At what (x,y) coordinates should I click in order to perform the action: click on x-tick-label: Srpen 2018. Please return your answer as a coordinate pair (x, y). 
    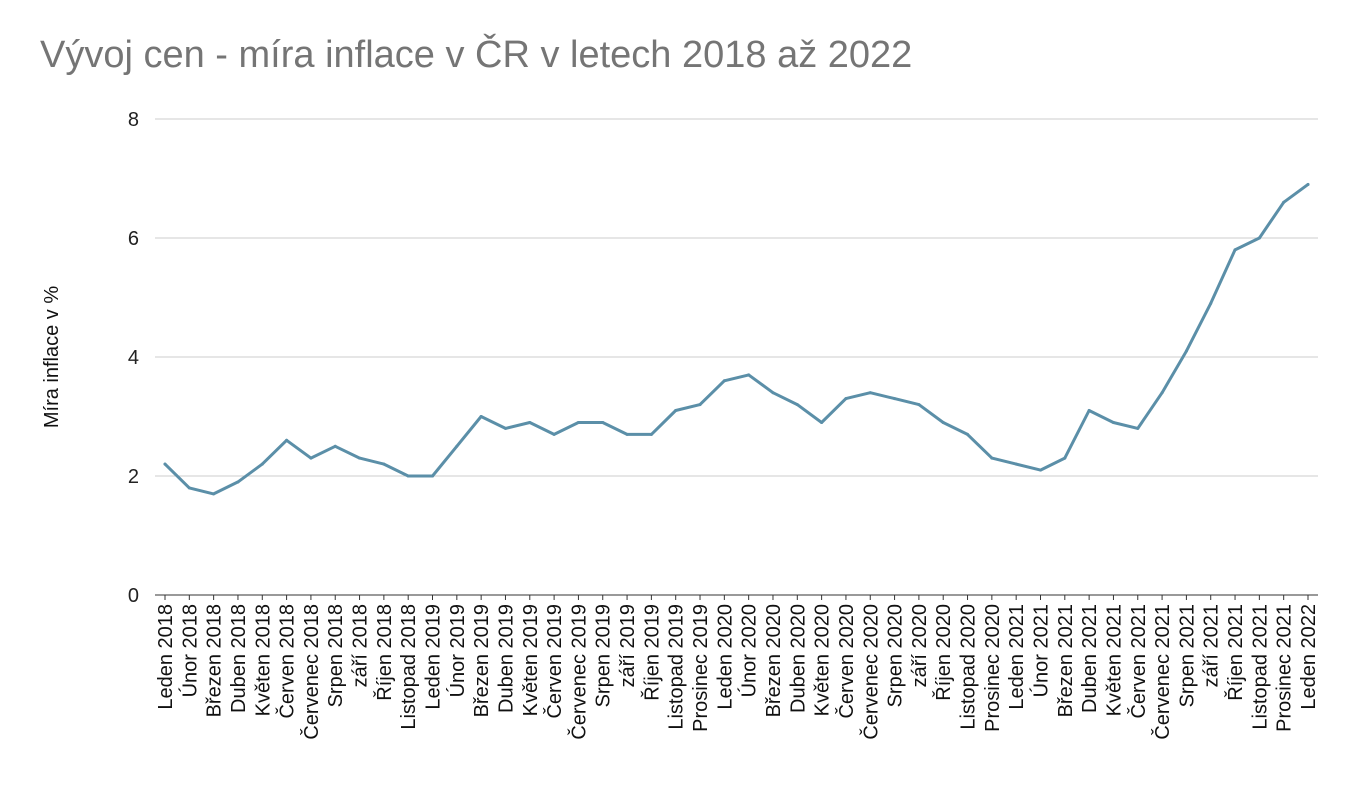
    Looking at the image, I should click on (336, 655).